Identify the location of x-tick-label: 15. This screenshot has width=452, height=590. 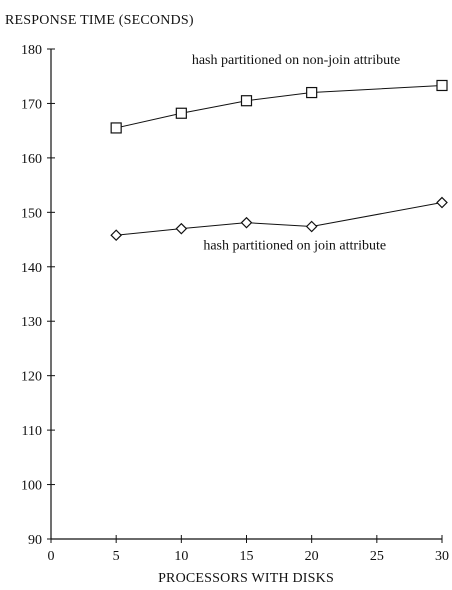
(247, 556).